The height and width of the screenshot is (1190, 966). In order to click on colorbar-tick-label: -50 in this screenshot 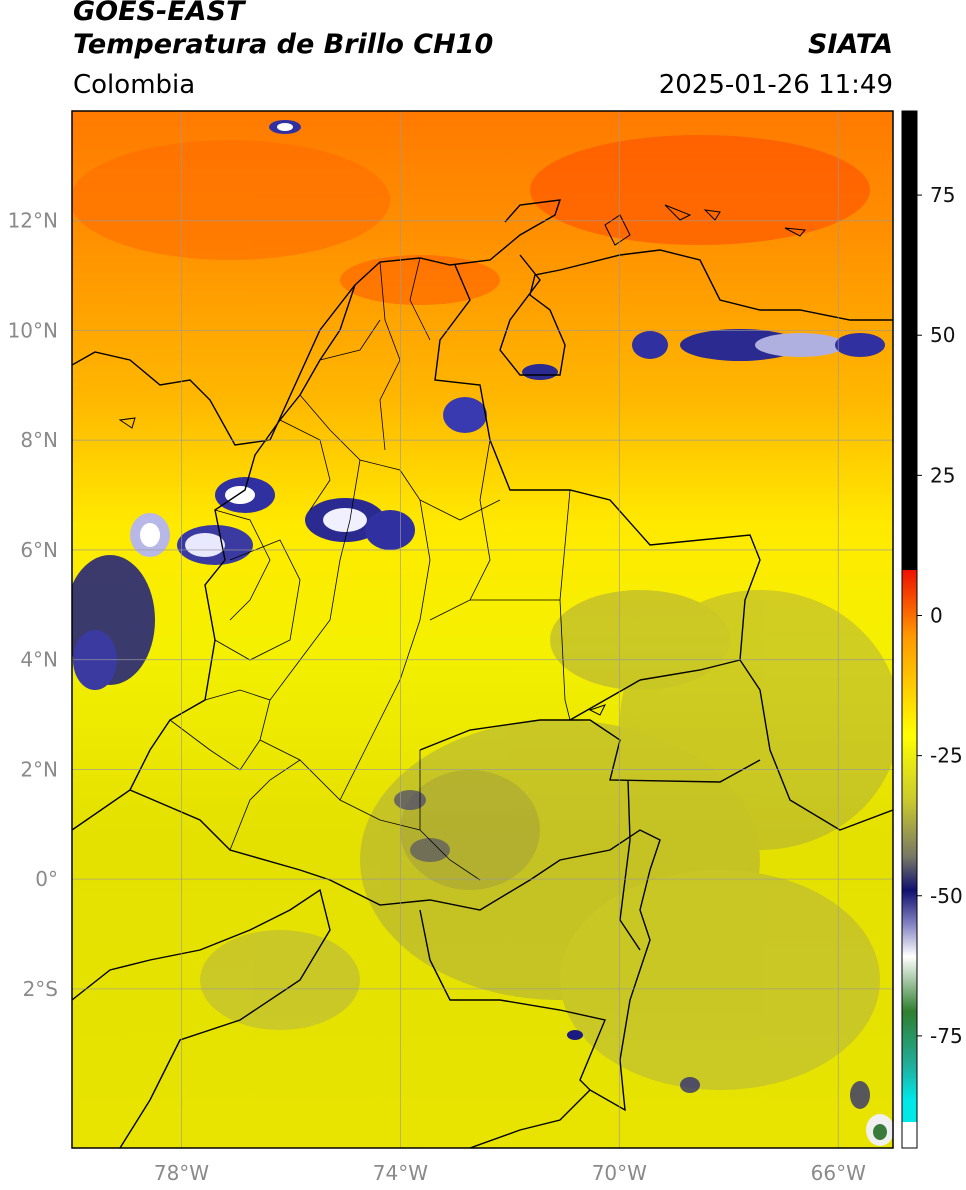, I will do `click(946, 896)`.